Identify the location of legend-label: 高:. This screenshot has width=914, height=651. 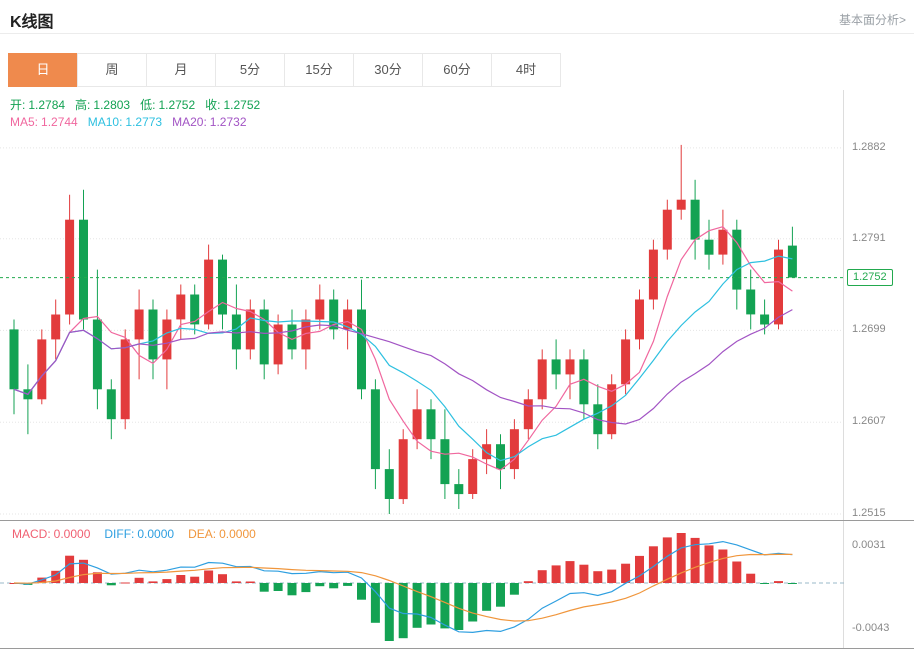
(83, 105).